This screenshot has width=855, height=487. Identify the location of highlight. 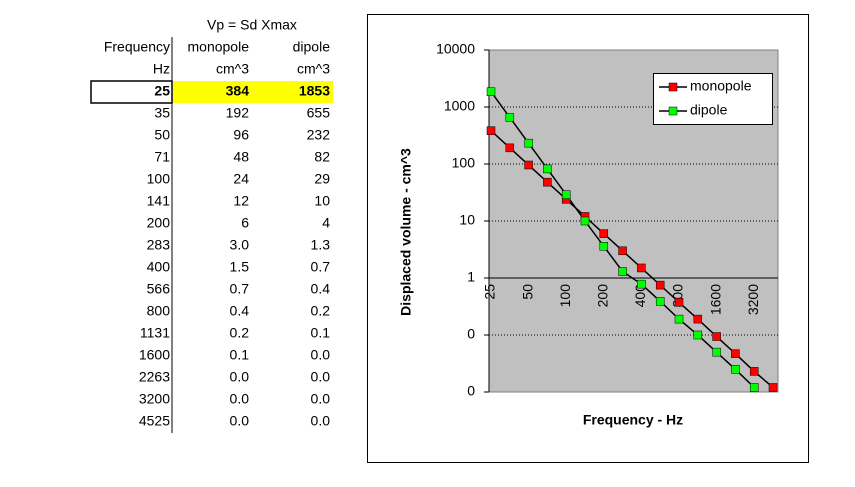
(253, 92).